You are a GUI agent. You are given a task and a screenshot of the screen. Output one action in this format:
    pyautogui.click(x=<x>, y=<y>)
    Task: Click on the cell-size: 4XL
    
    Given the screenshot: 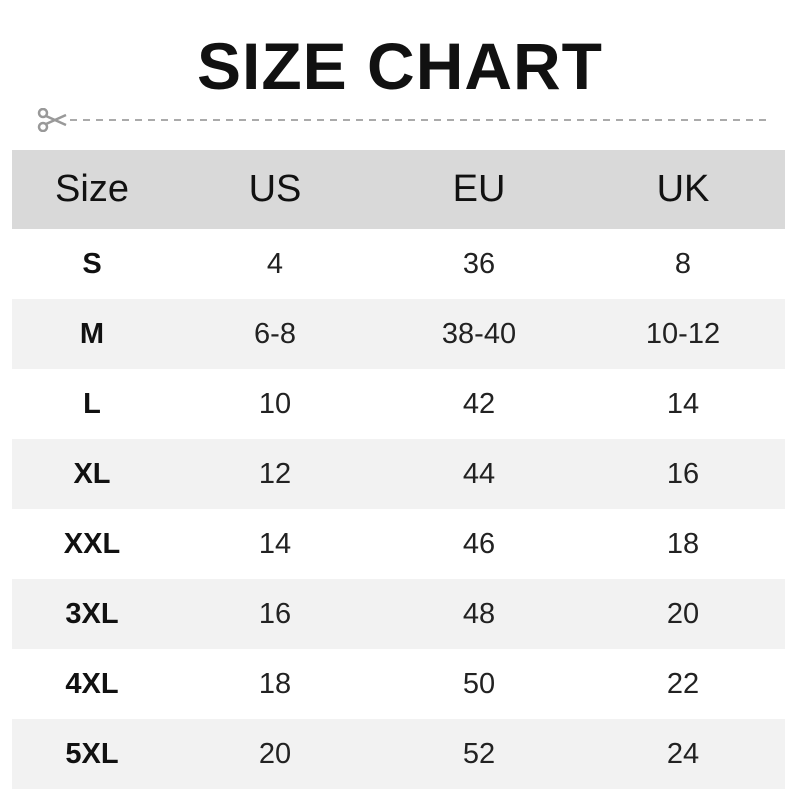 What is the action you would take?
    pyautogui.click(x=92, y=683)
    